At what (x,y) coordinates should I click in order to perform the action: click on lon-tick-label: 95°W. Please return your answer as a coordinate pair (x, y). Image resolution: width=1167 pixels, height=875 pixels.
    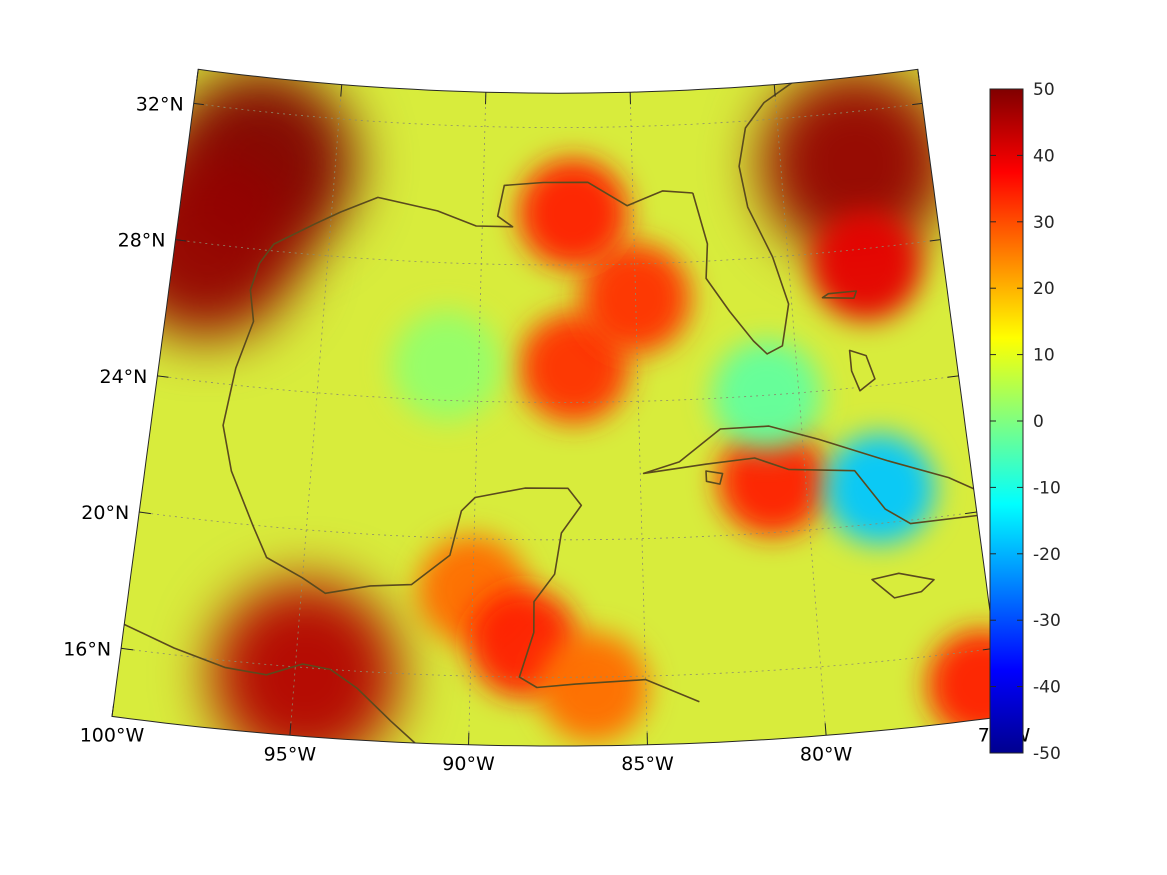
    Looking at the image, I should click on (290, 754).